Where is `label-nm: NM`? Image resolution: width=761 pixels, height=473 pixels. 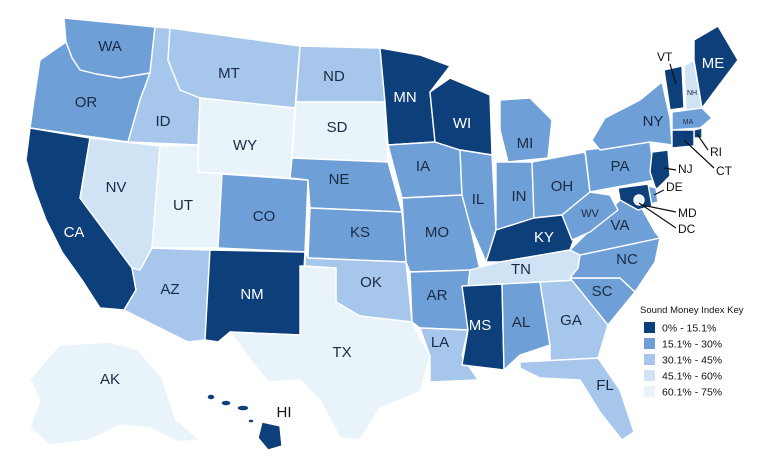
label-nm: NM is located at coordinates (251, 294).